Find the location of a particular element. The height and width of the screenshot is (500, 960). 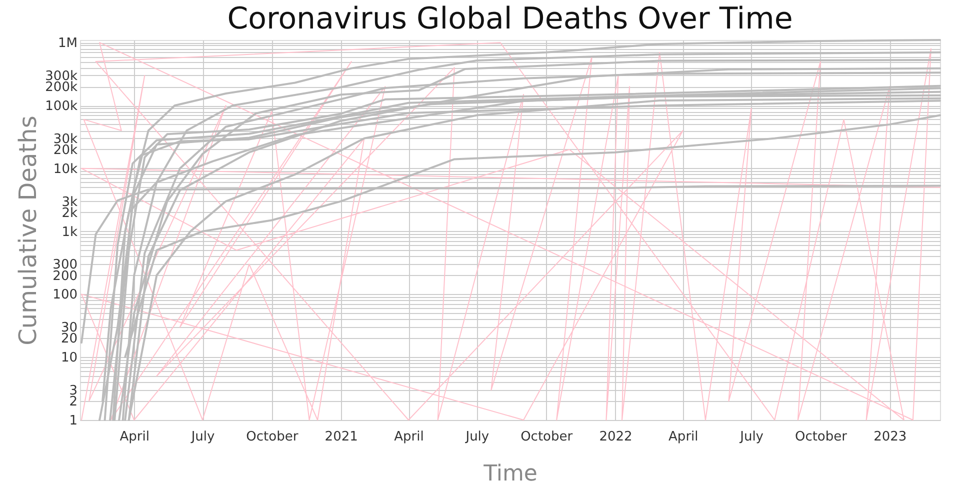

chart-title: Coronavirus Global Deaths Over Time is located at coordinates (510, 19).